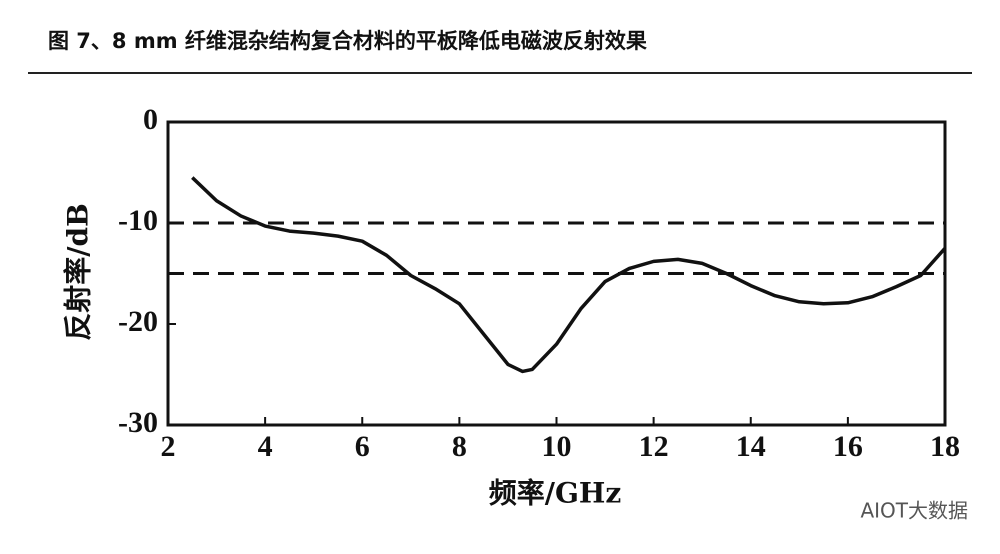  What do you see at coordinates (347, 41) in the screenshot?
I see `chart-title: 图 7、8 mm 纤维混杂结构复合材料的平板降低电磁波反射效果` at bounding box center [347, 41].